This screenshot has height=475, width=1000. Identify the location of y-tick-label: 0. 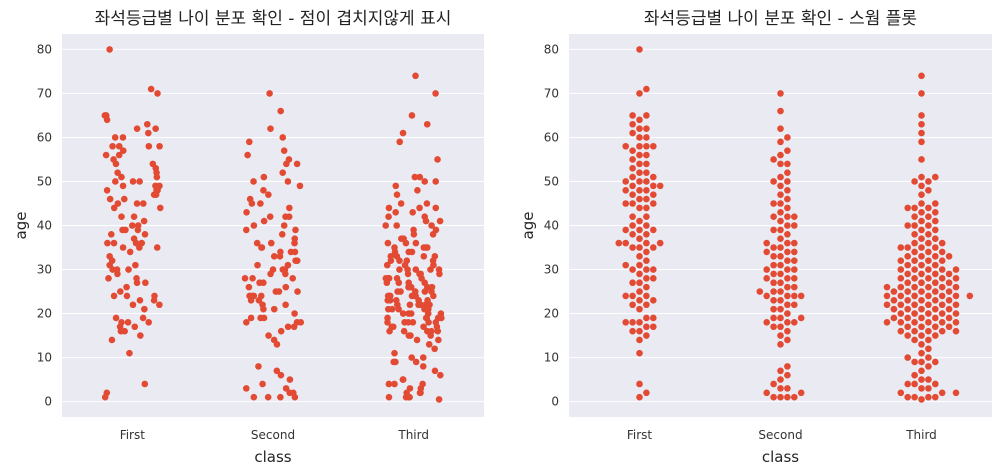
(555, 402).